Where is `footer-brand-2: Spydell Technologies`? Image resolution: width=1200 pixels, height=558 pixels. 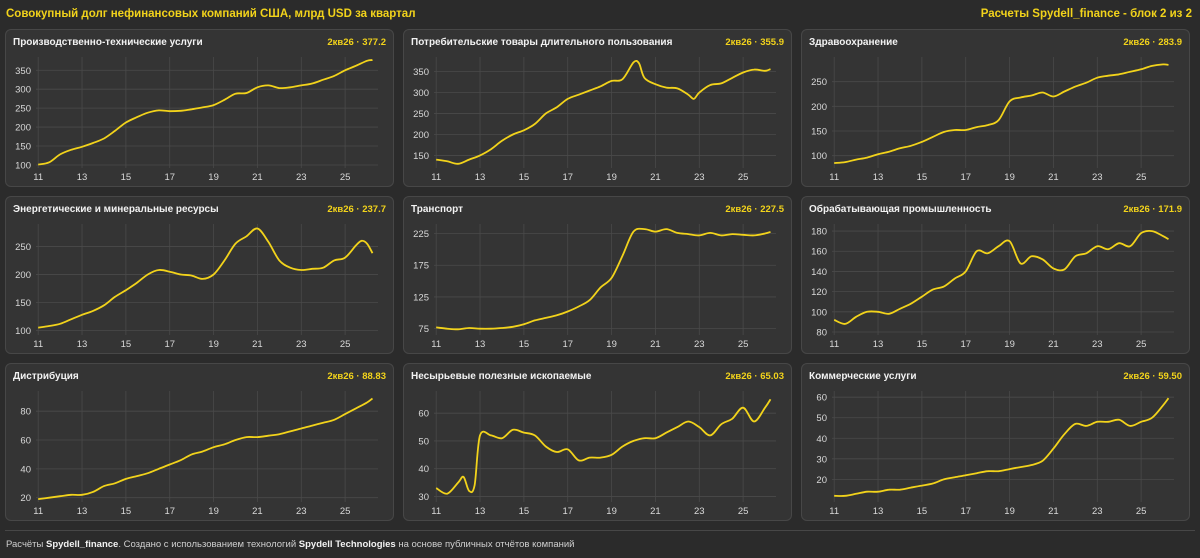 footer-brand-2: Spydell Technologies is located at coordinates (347, 544).